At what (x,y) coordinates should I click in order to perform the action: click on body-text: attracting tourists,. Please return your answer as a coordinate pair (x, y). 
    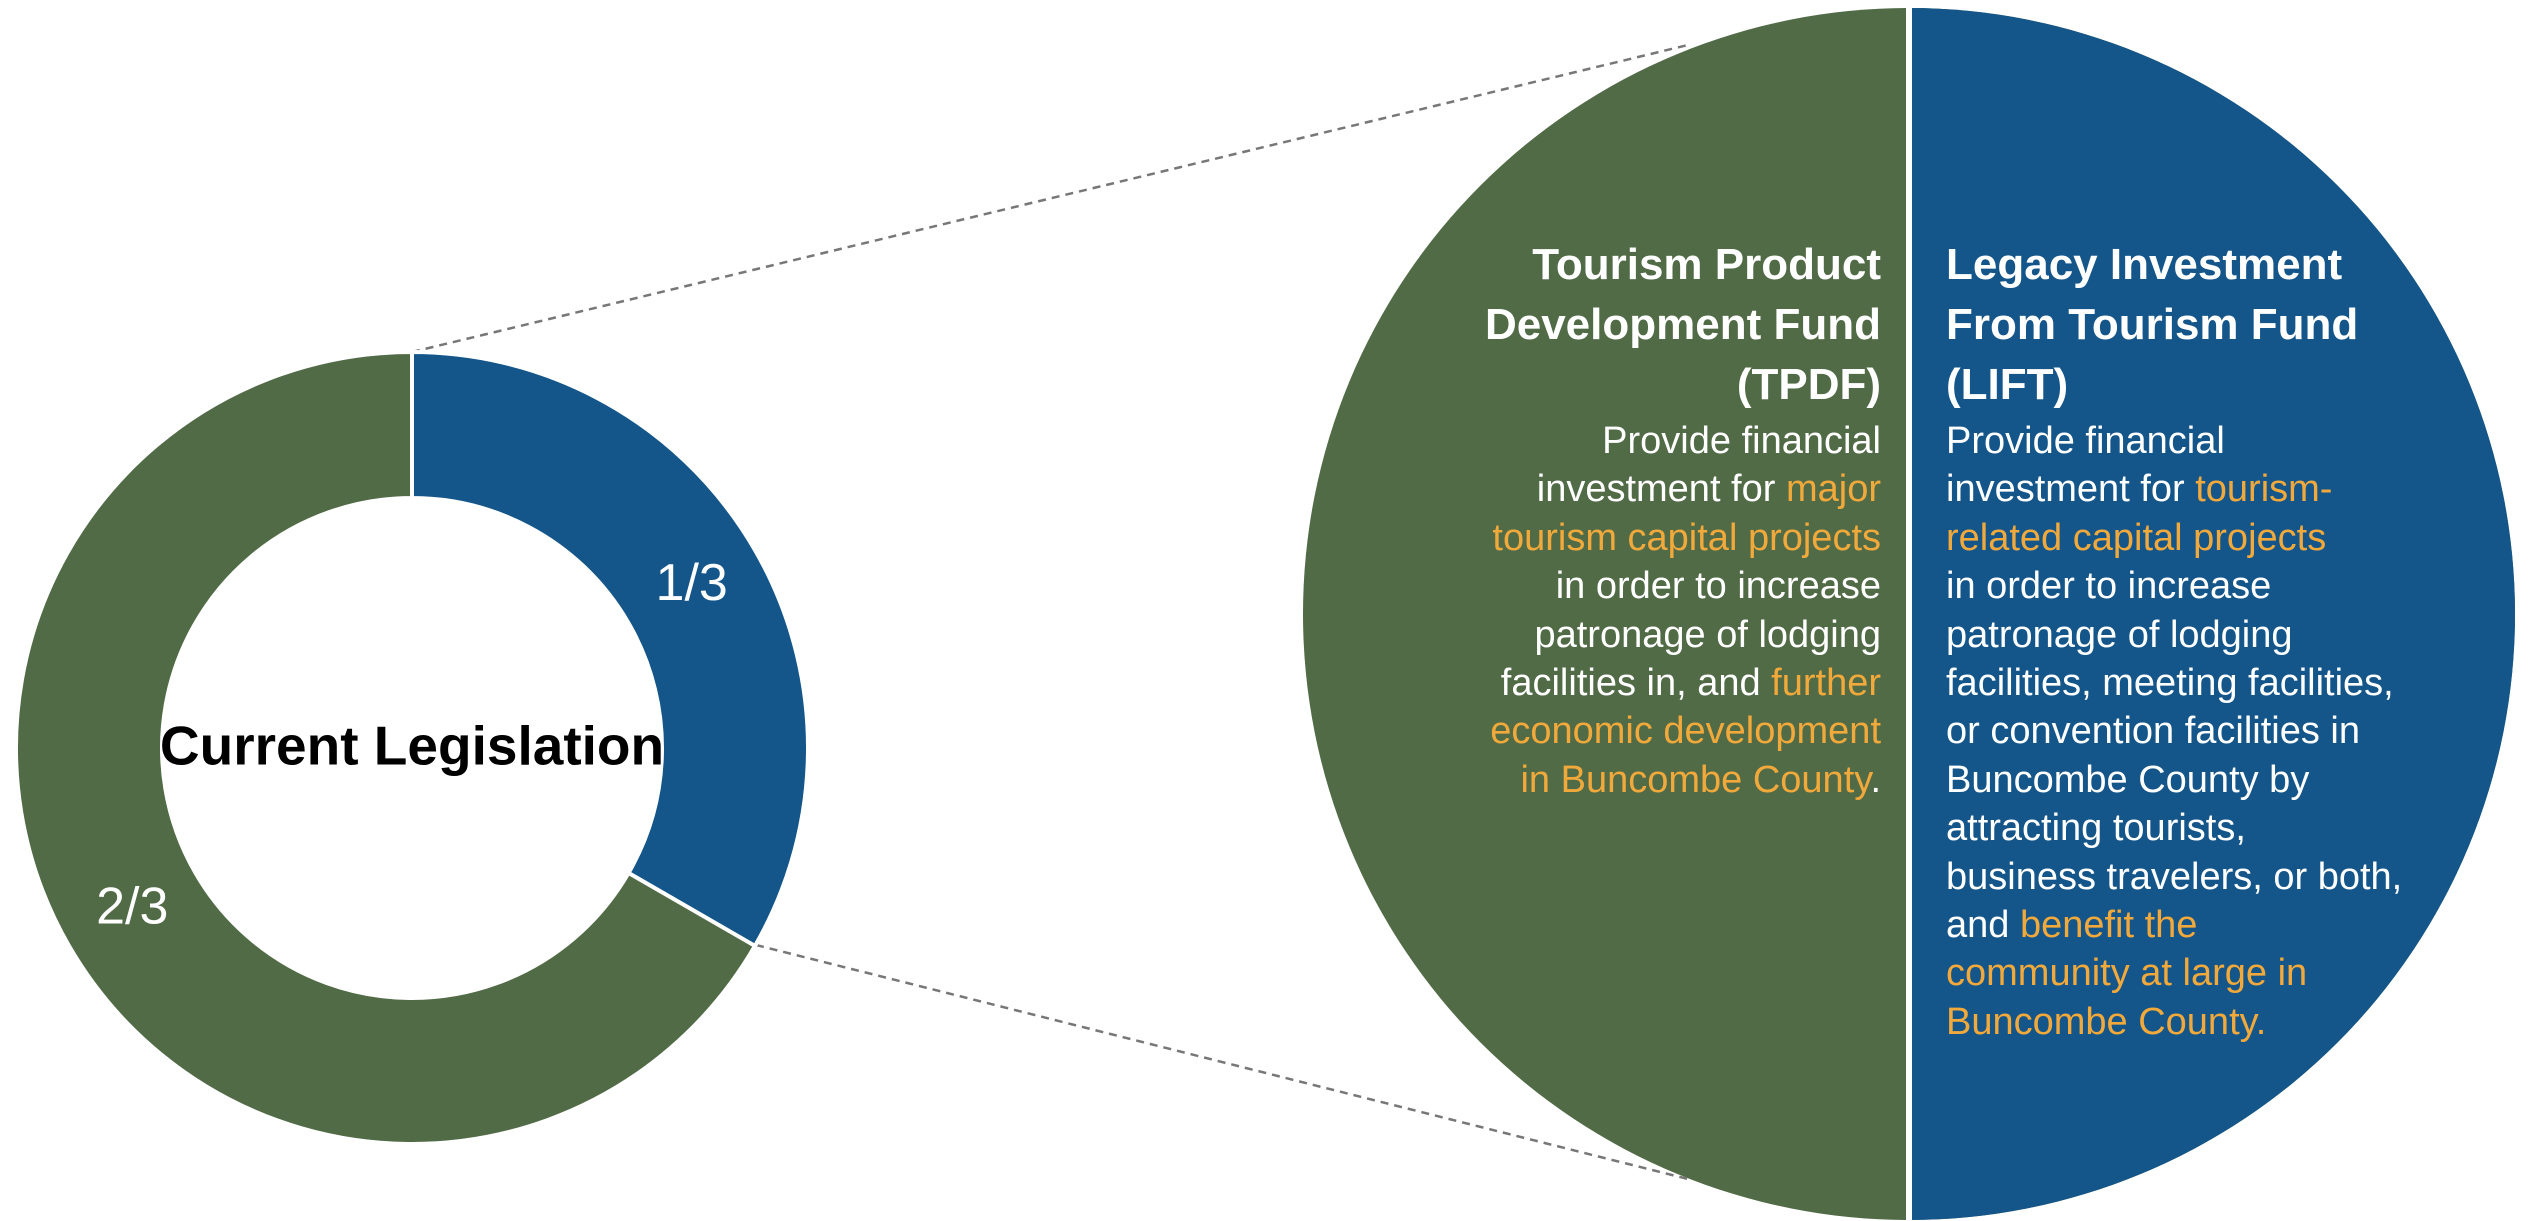
    Looking at the image, I should click on (2096, 828).